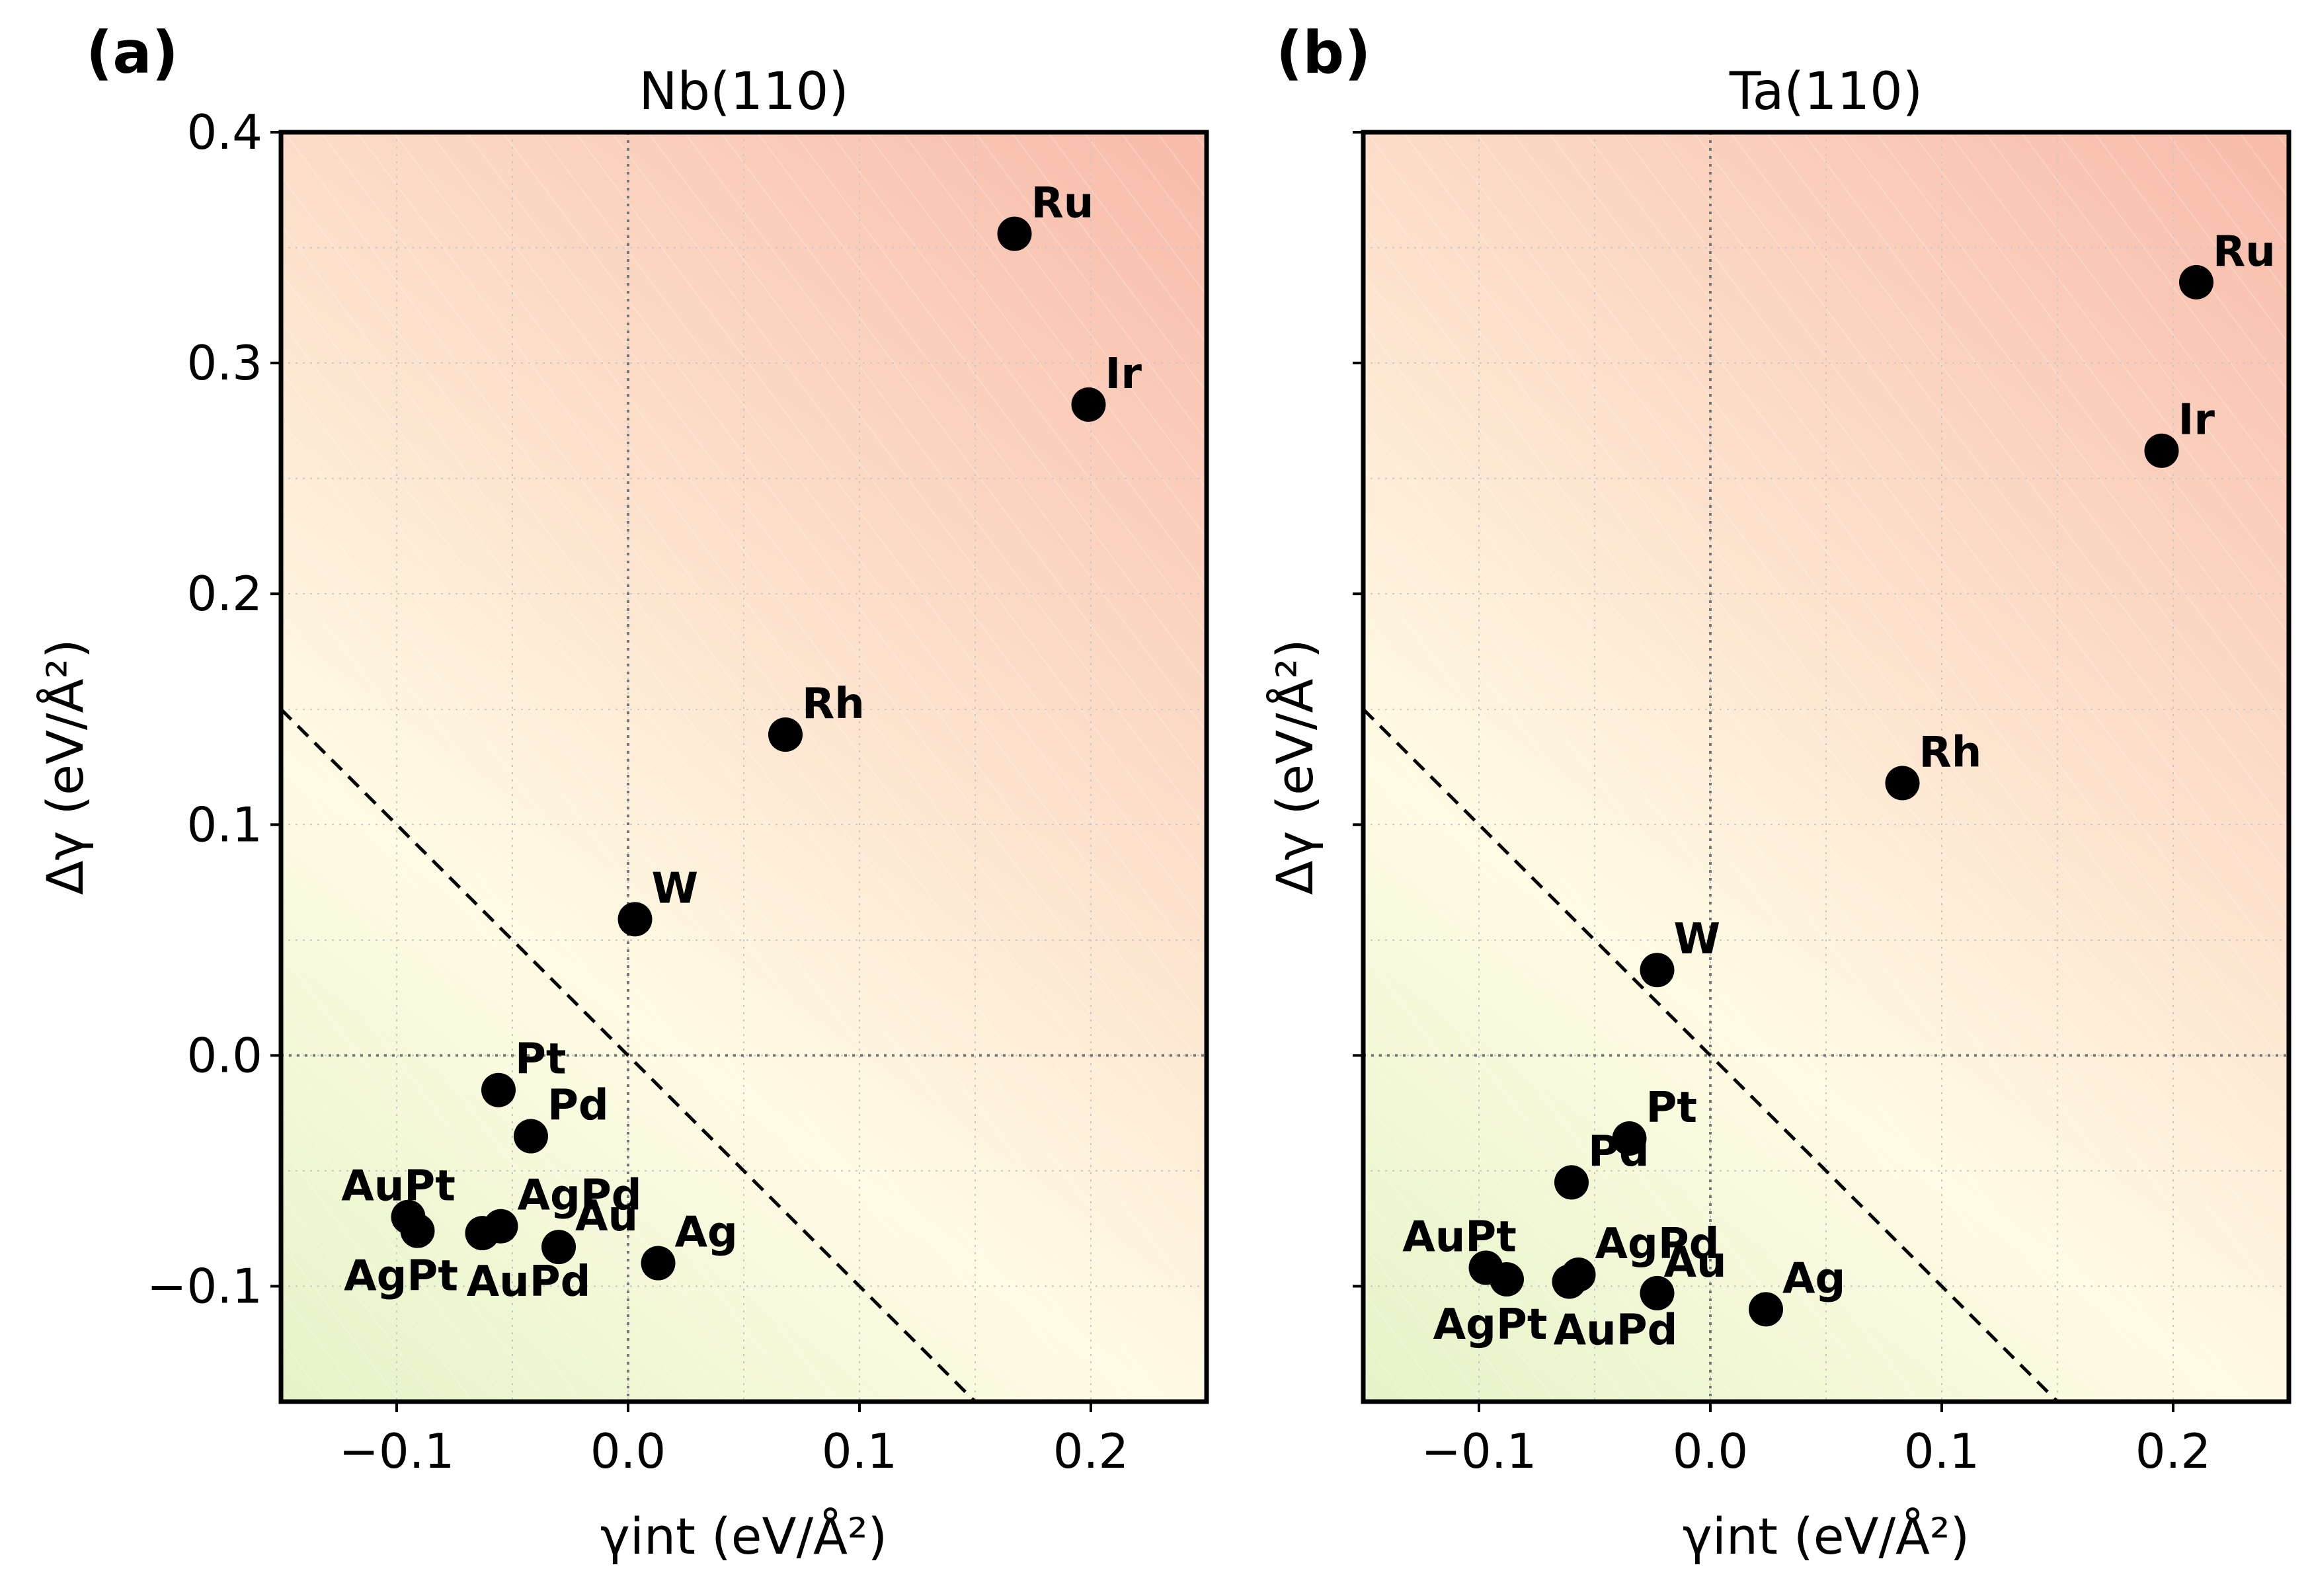  Describe the element at coordinates (224, 132) in the screenshot. I see `y-tick-label: 0.4` at that location.